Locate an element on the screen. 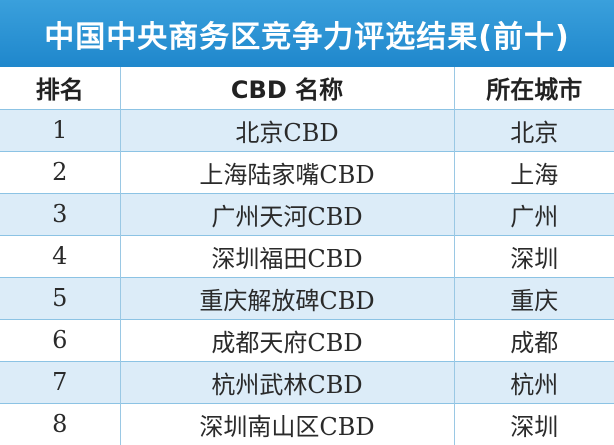 Image resolution: width=614 pixels, height=445 pixels. cbd-name-cell: 上海陆家嘴CBD is located at coordinates (287, 171).